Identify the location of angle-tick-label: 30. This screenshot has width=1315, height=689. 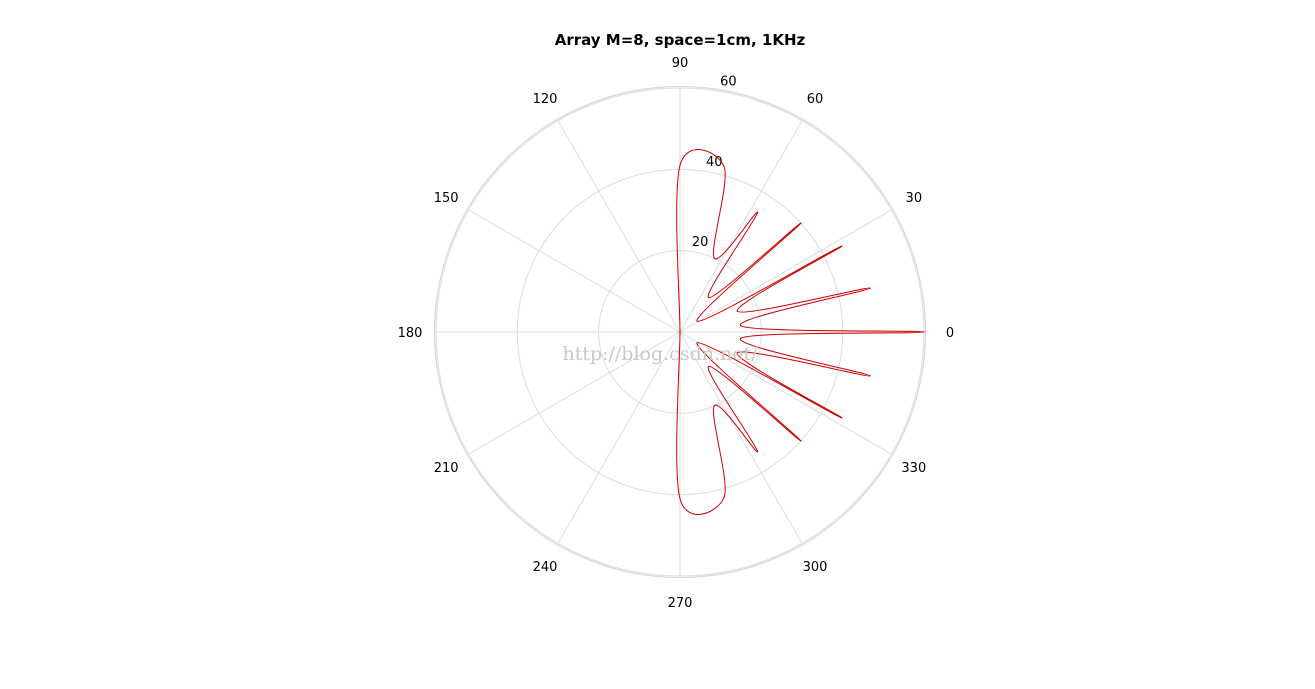
(914, 198).